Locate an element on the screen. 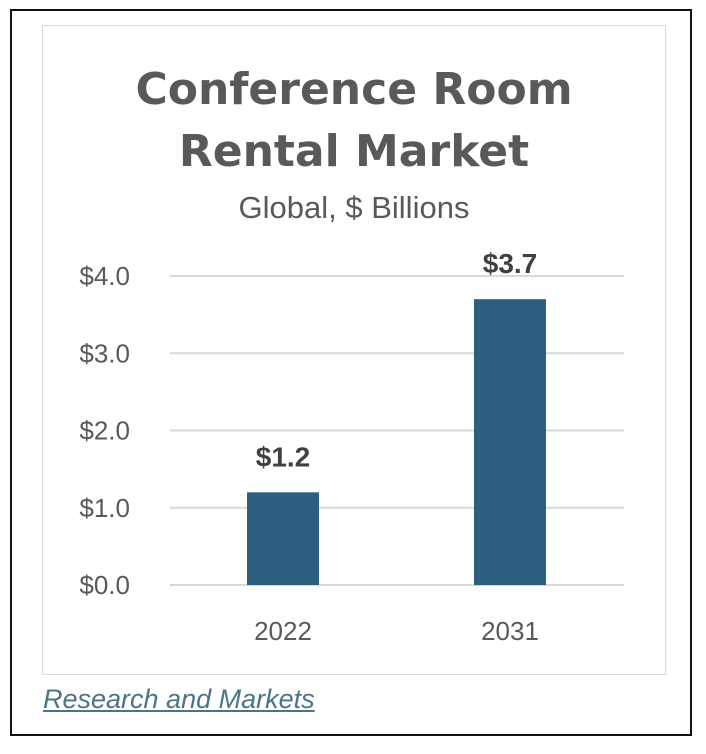  y-tick-label: $0.0 is located at coordinates (104, 585).